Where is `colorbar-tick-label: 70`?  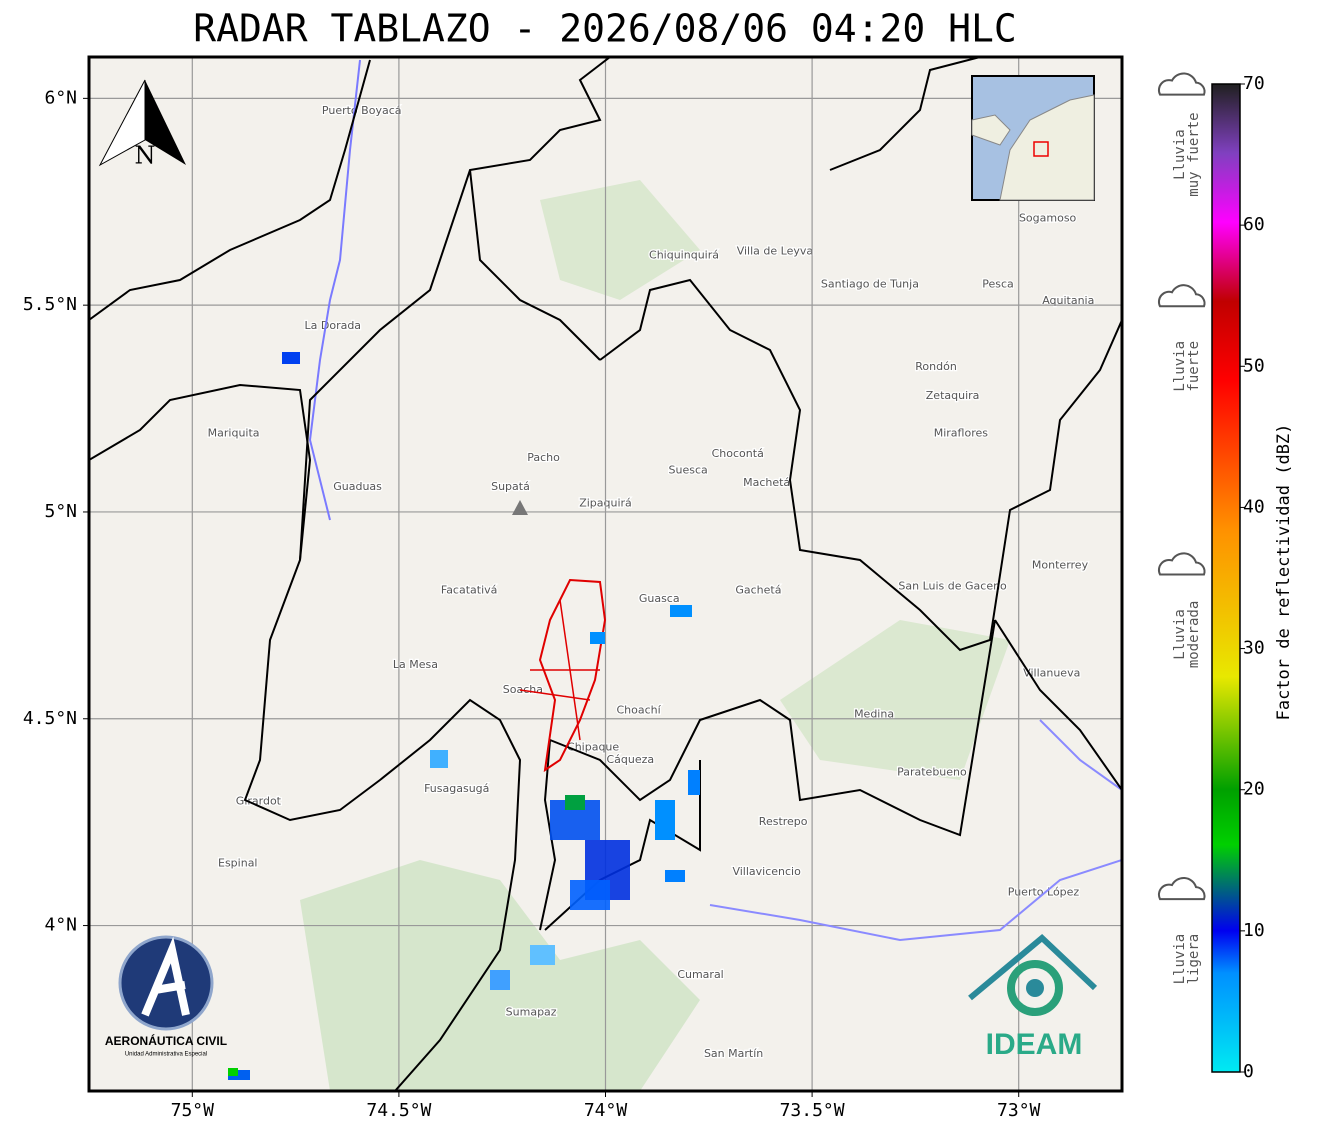 colorbar-tick-label: 70 is located at coordinates (1254, 83).